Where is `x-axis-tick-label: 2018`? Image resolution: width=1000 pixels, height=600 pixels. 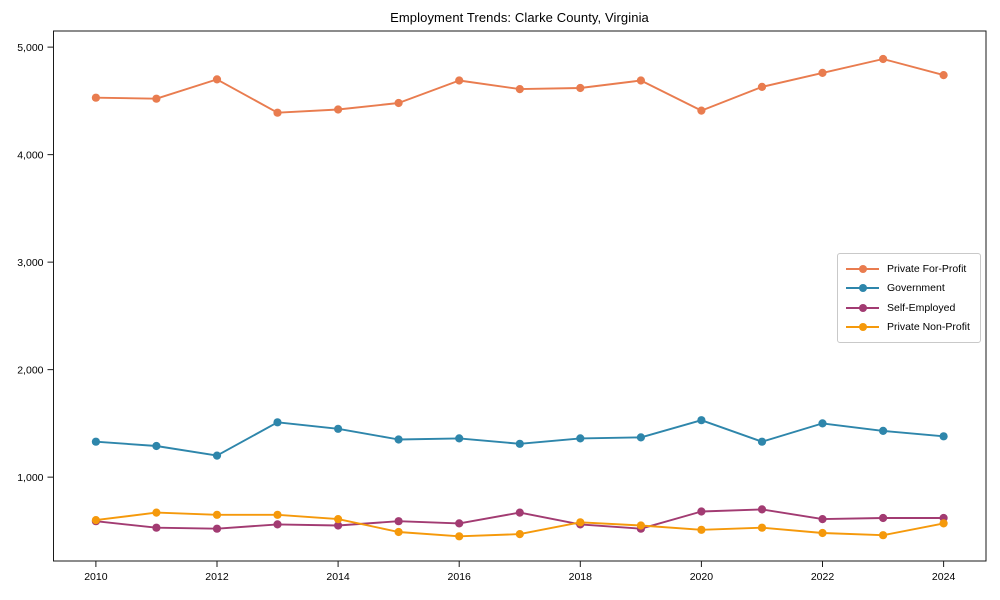 x-axis-tick-label: 2018 is located at coordinates (581, 577).